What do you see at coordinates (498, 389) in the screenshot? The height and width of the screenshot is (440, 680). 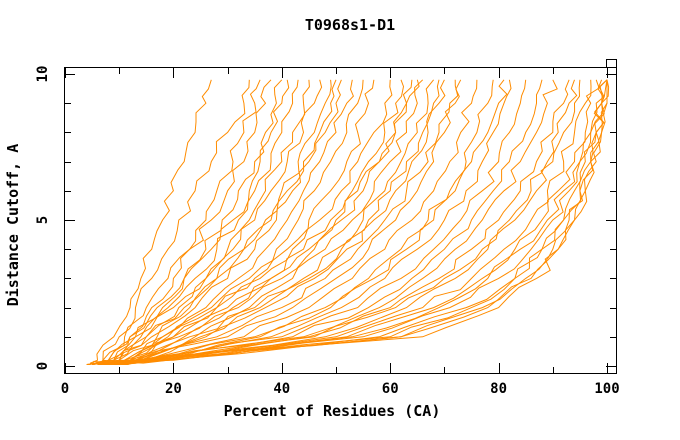 I see `x-tick-label: 80` at bounding box center [498, 389].